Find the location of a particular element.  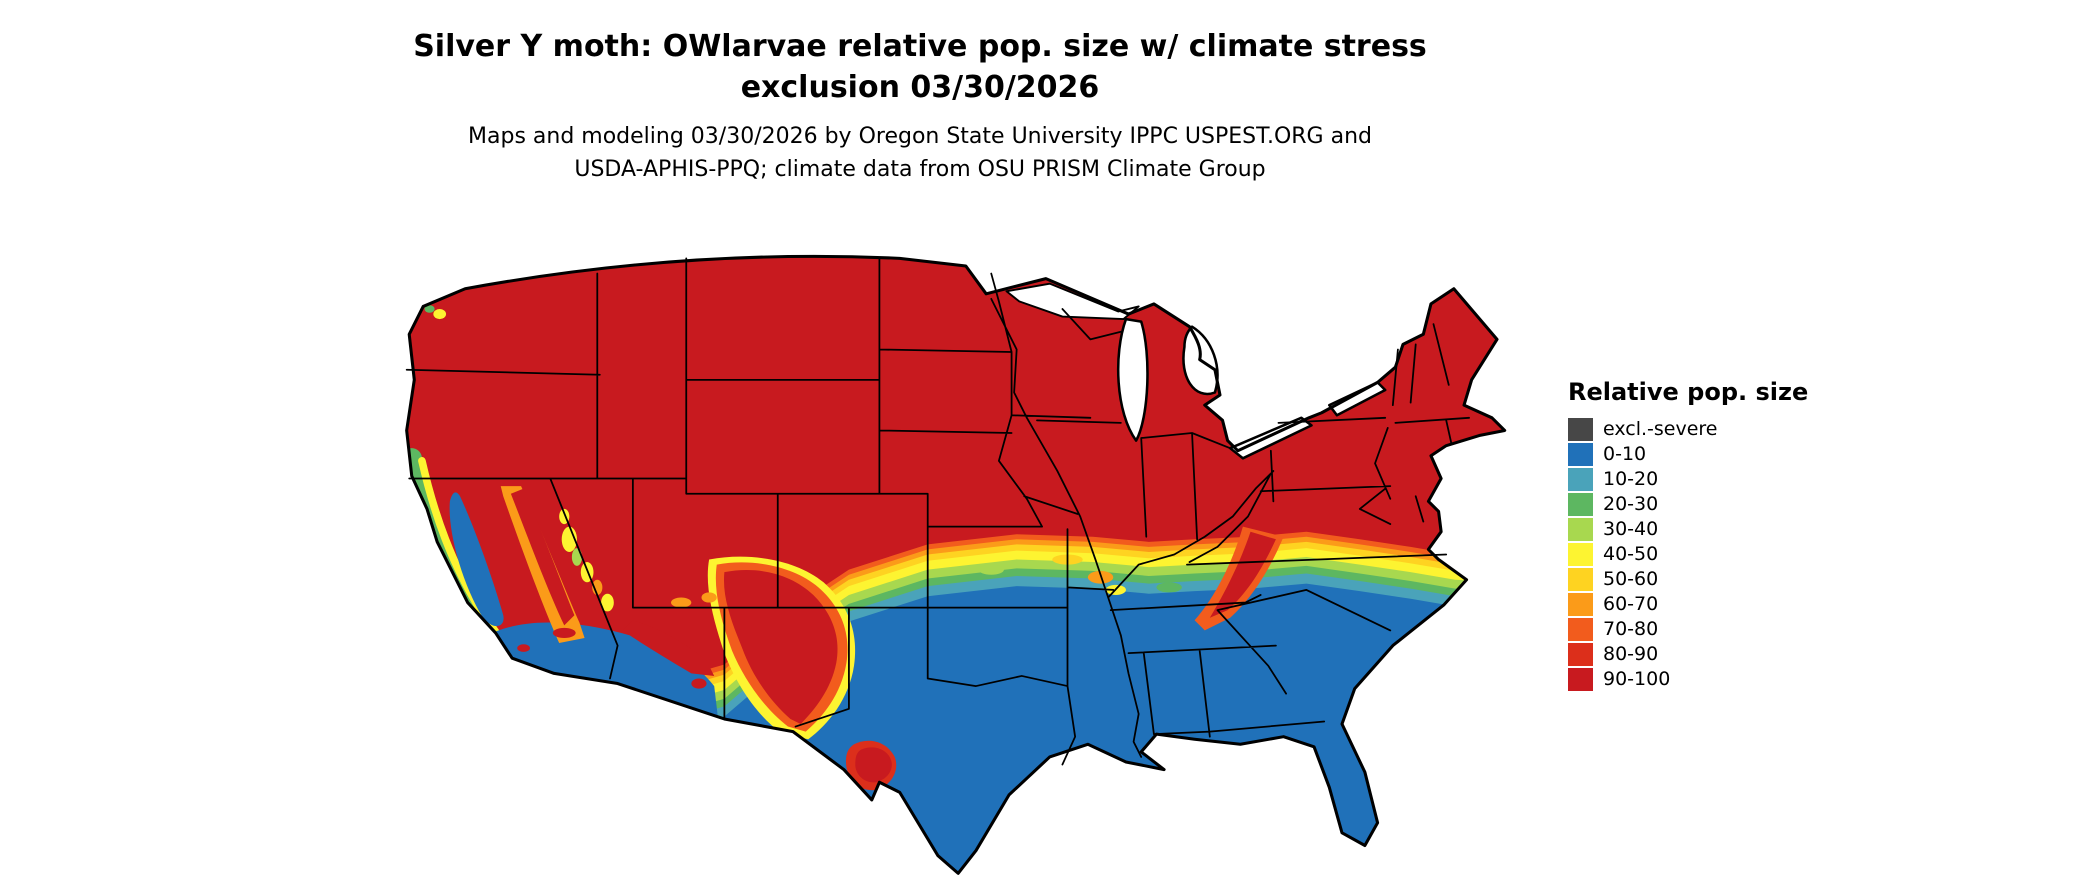

page-title-line-2: exclusion 03/30/2026 is located at coordinates (920, 87).